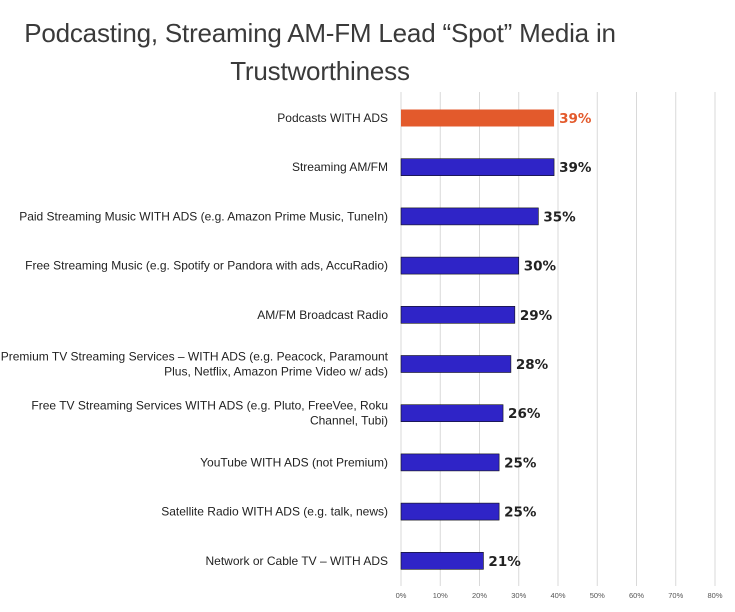 The width and height of the screenshot is (735, 612). What do you see at coordinates (440, 595) in the screenshot?
I see `x-tick-label: 10%` at bounding box center [440, 595].